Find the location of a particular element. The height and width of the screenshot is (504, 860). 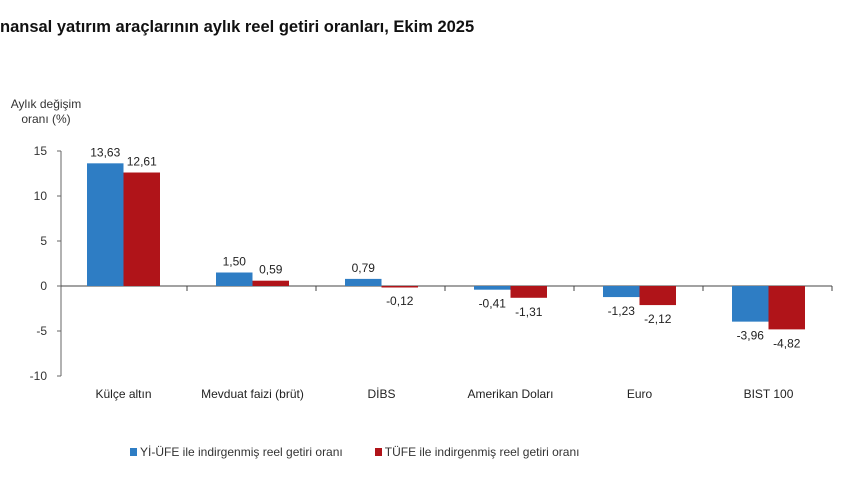

data-label: 0,79 is located at coordinates (364, 268).